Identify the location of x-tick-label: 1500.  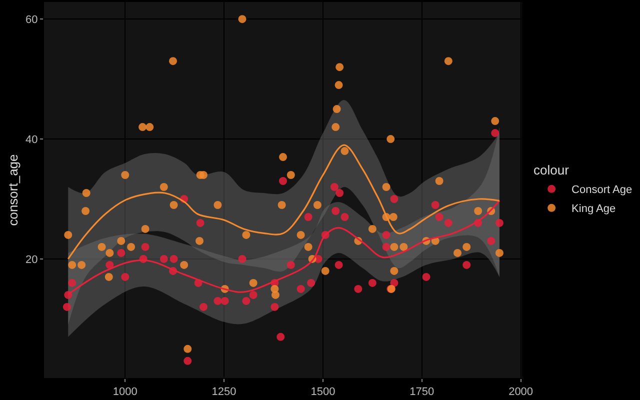
(323, 392).